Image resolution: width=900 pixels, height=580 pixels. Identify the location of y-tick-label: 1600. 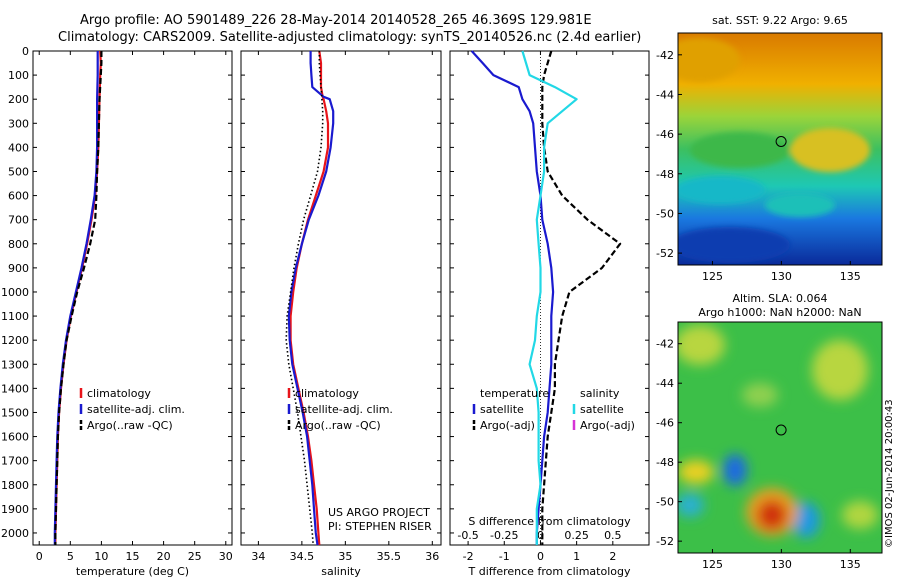
(15, 437).